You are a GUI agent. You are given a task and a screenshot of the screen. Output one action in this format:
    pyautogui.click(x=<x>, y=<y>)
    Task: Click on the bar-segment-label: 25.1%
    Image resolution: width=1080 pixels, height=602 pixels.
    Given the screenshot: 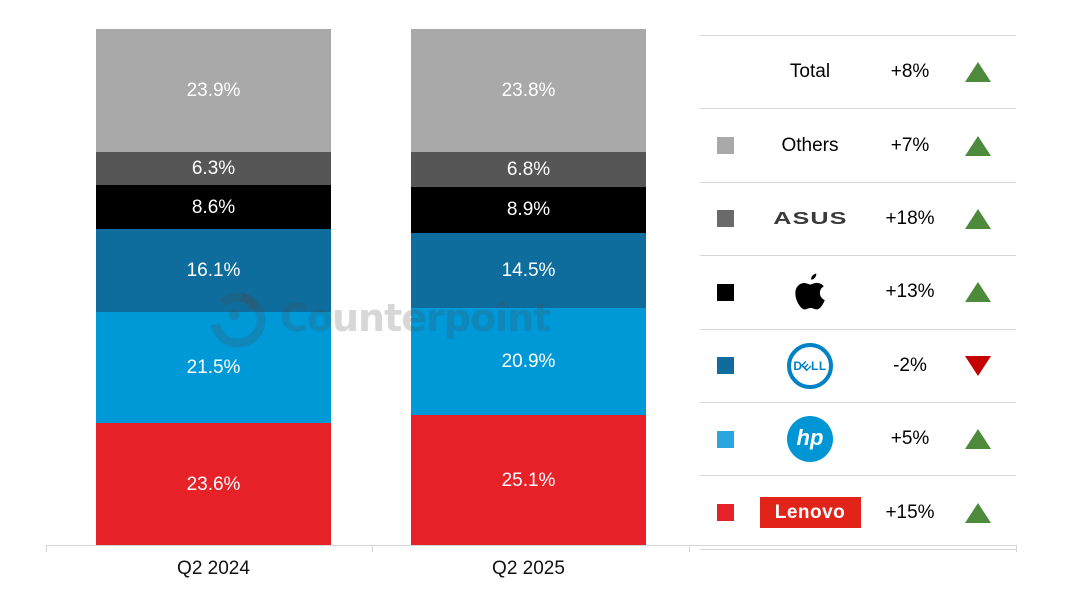 What is the action you would take?
    pyautogui.click(x=528, y=480)
    